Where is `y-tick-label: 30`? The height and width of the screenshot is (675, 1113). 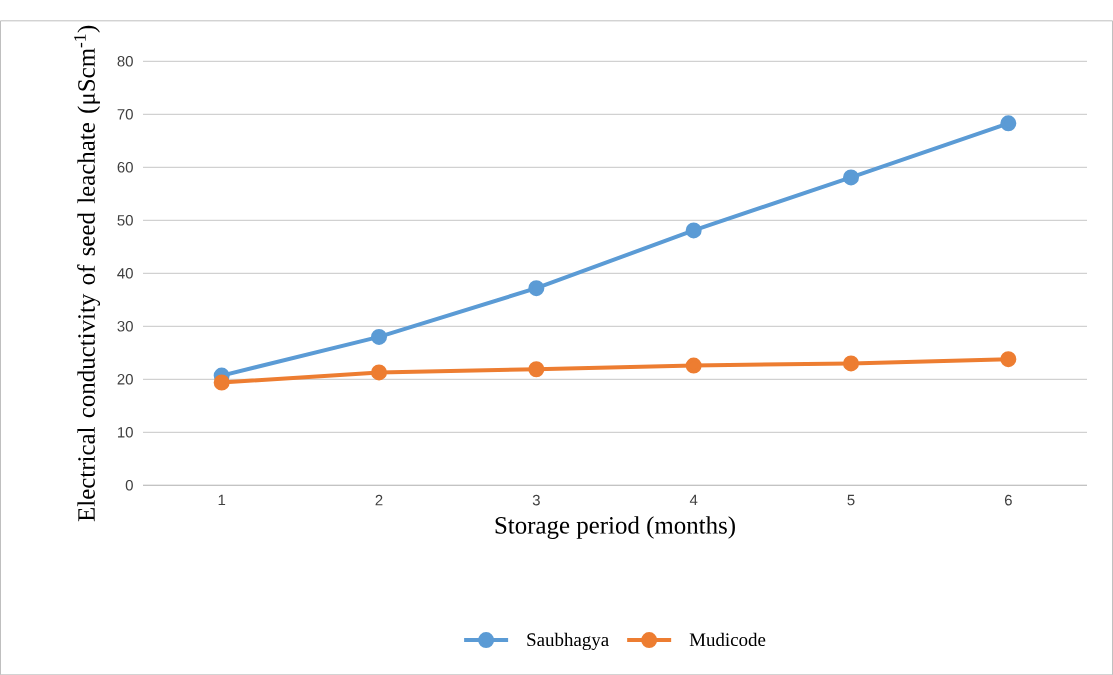 y-tick-label: 30 is located at coordinates (125, 326).